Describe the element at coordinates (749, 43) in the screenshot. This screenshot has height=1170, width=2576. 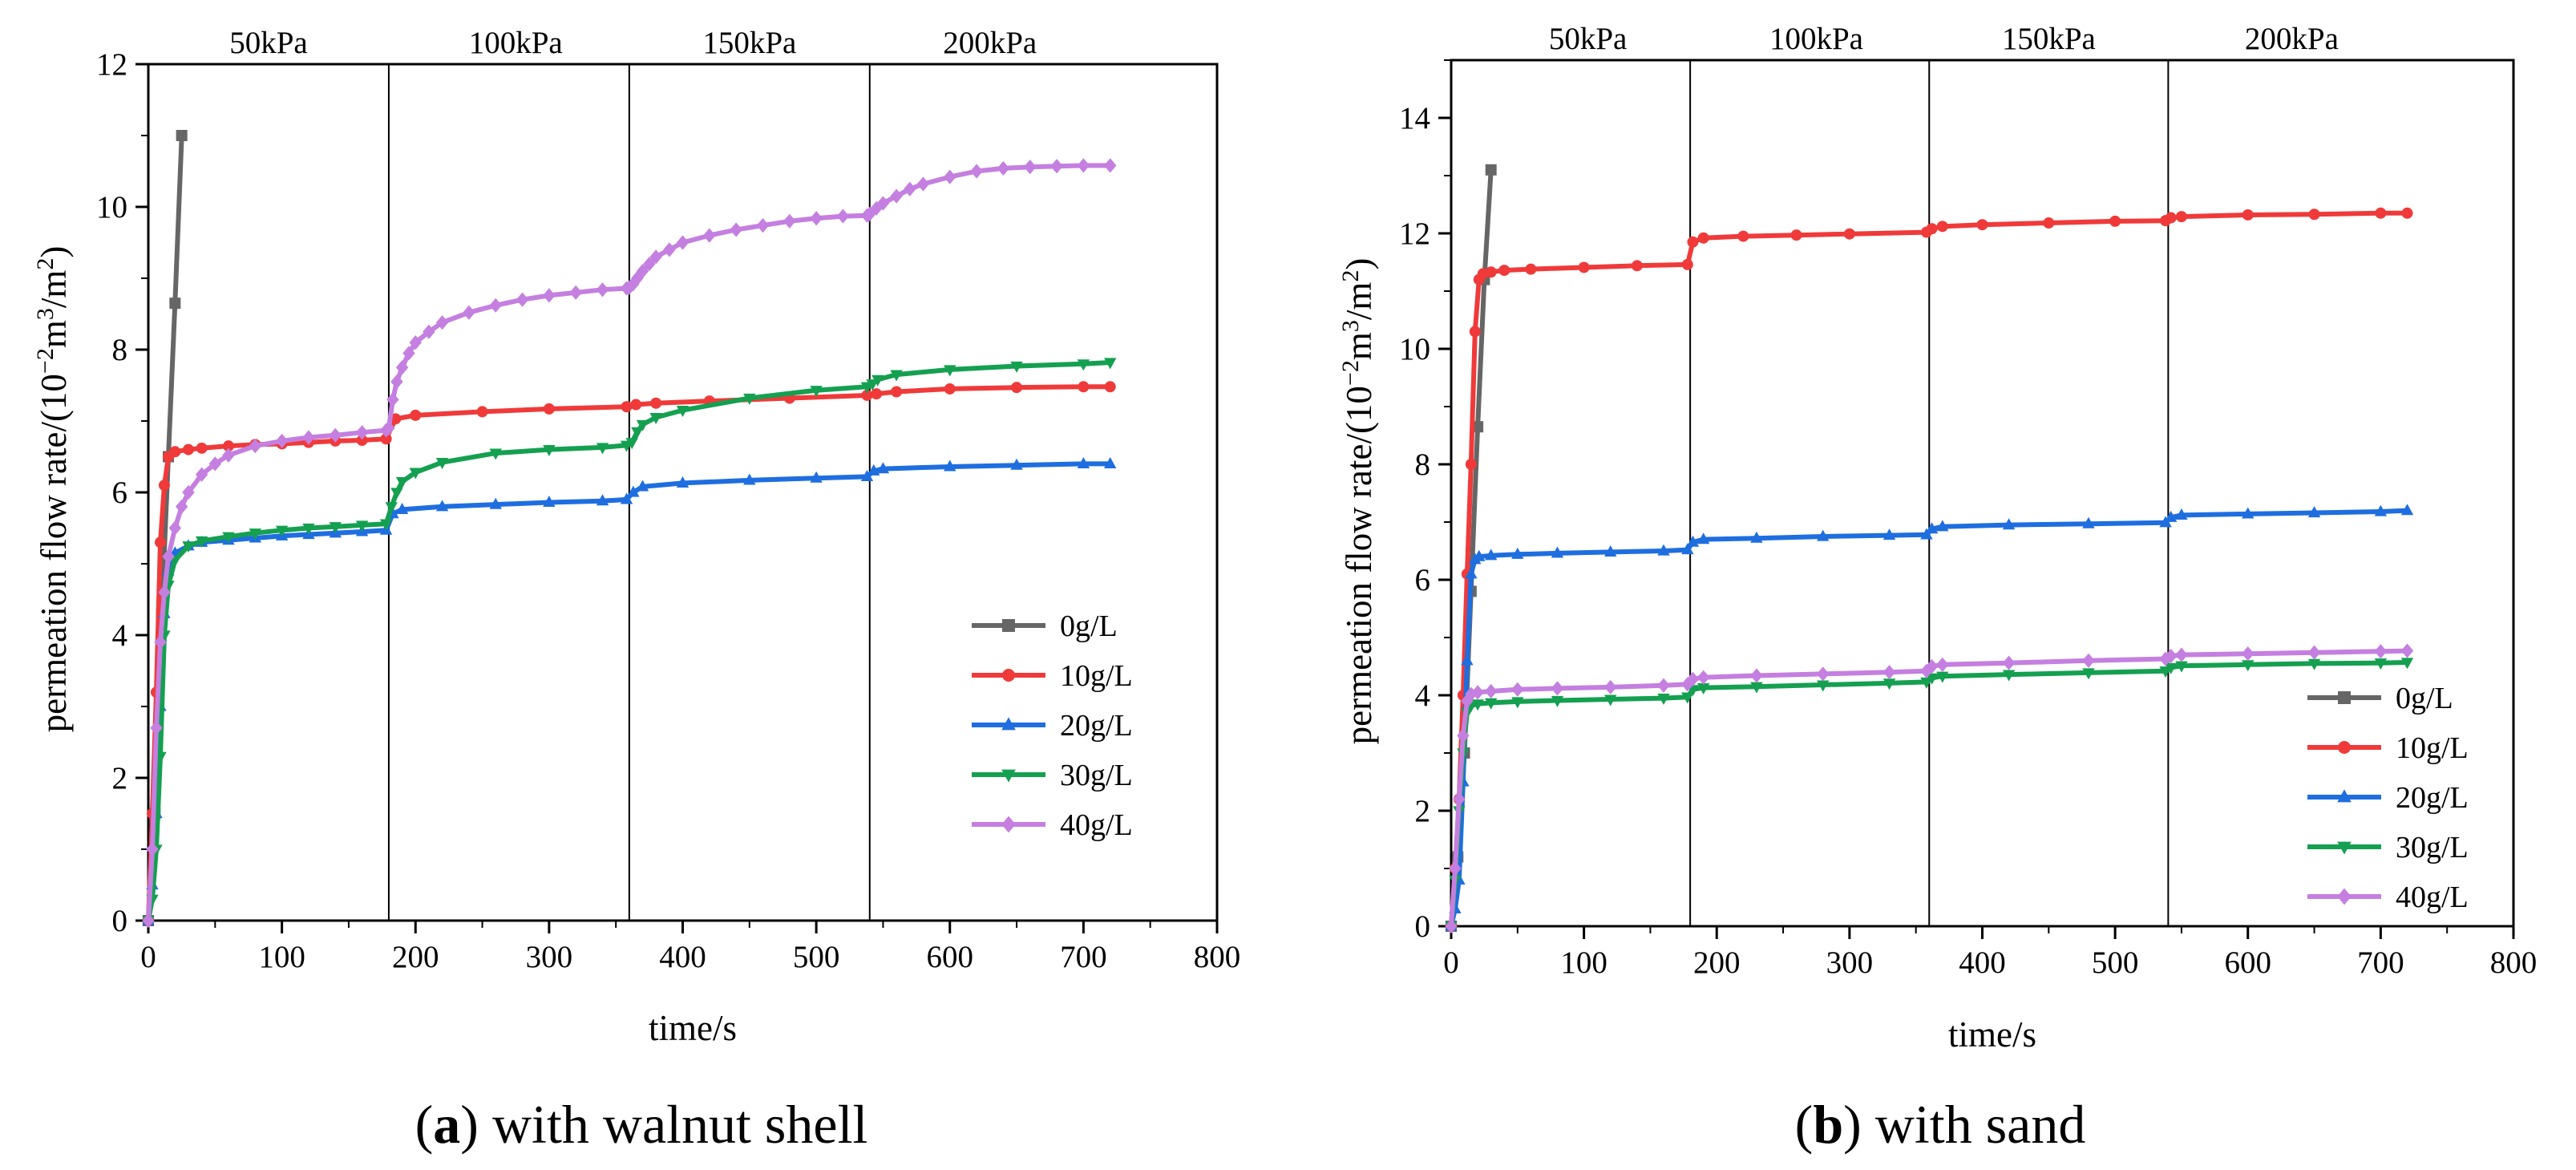
I see `stage-label-a-2: 150kPa` at that location.